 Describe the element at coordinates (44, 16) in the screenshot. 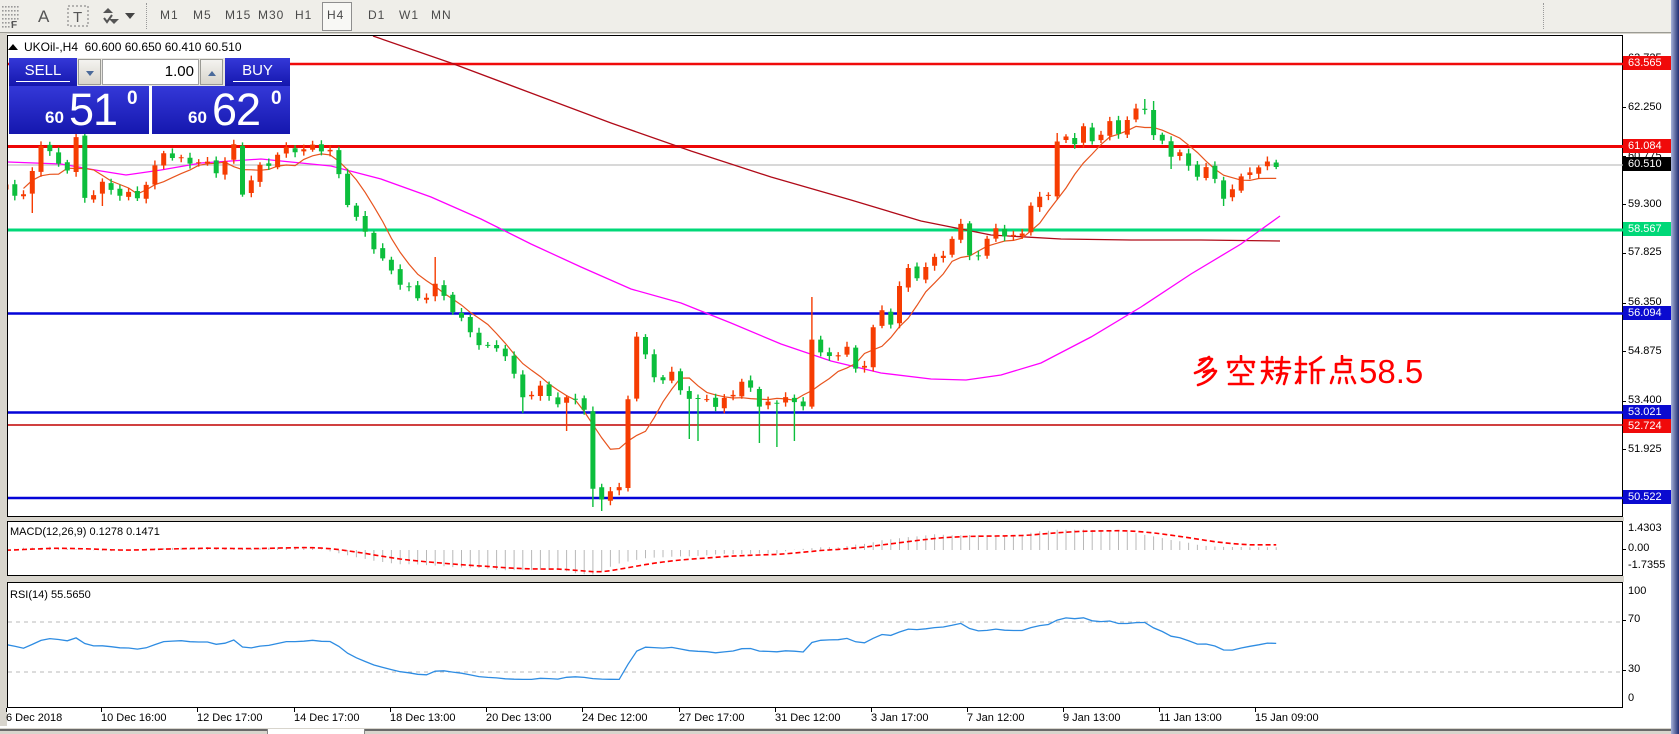

I see `svg-text: A` at that location.